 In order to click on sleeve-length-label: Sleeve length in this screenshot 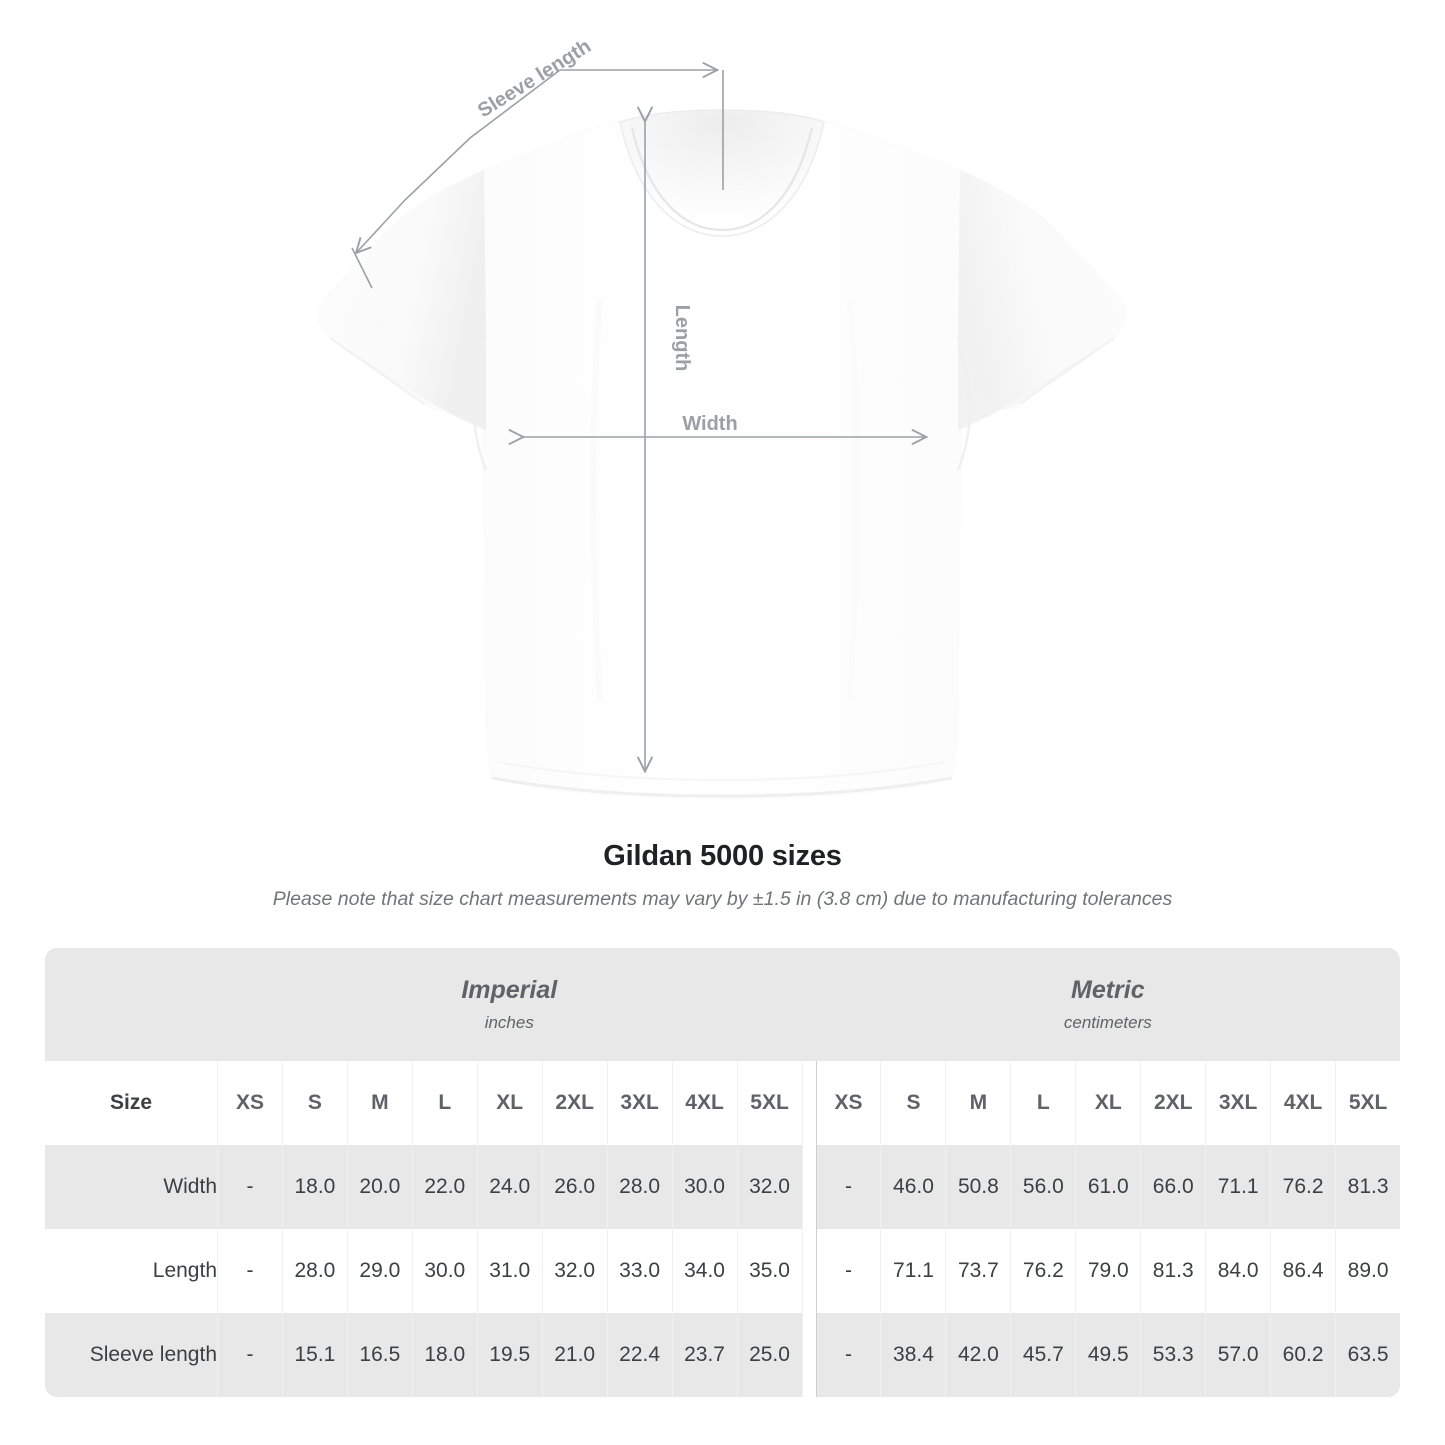, I will do `click(534, 78)`.